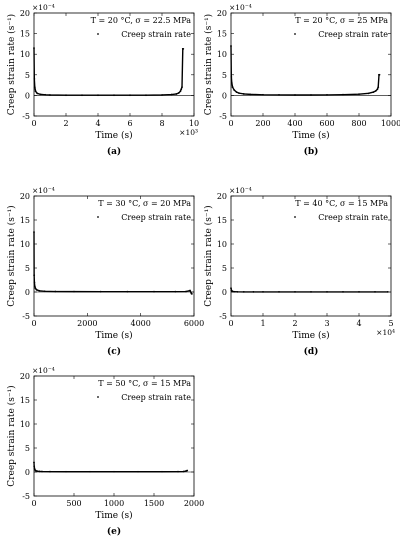  What do you see at coordinates (262, 123) in the screenshot?
I see `x-tick-label: 200` at bounding box center [262, 123].